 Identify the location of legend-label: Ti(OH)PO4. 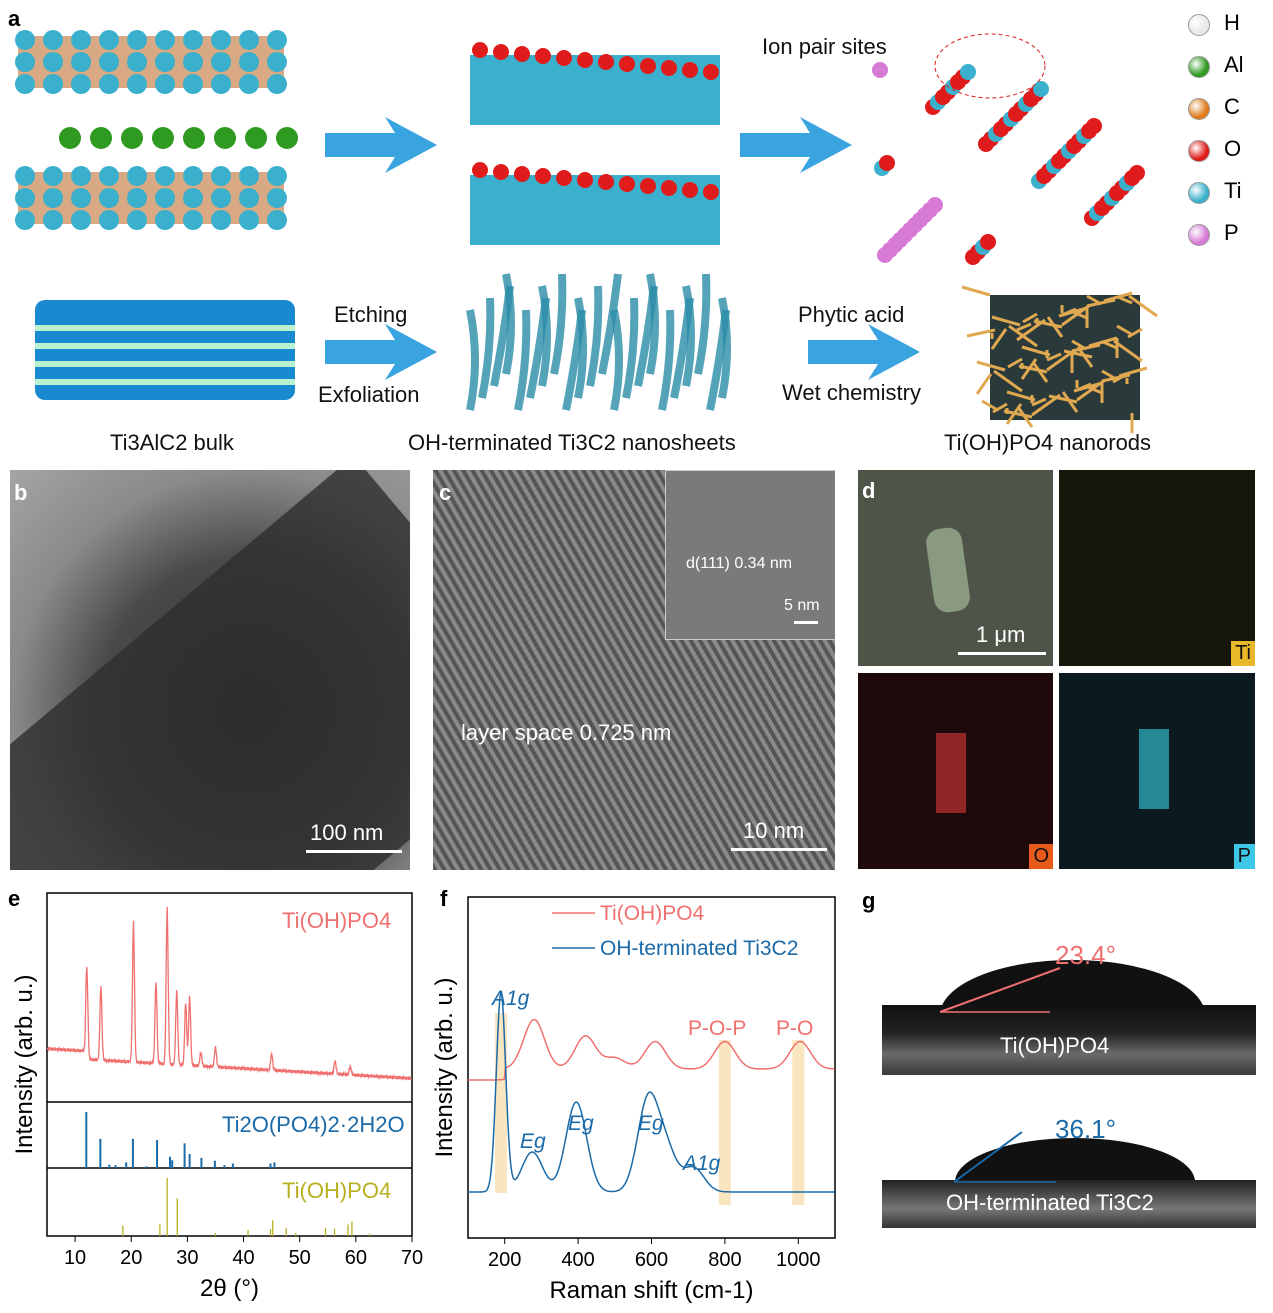
(652, 913).